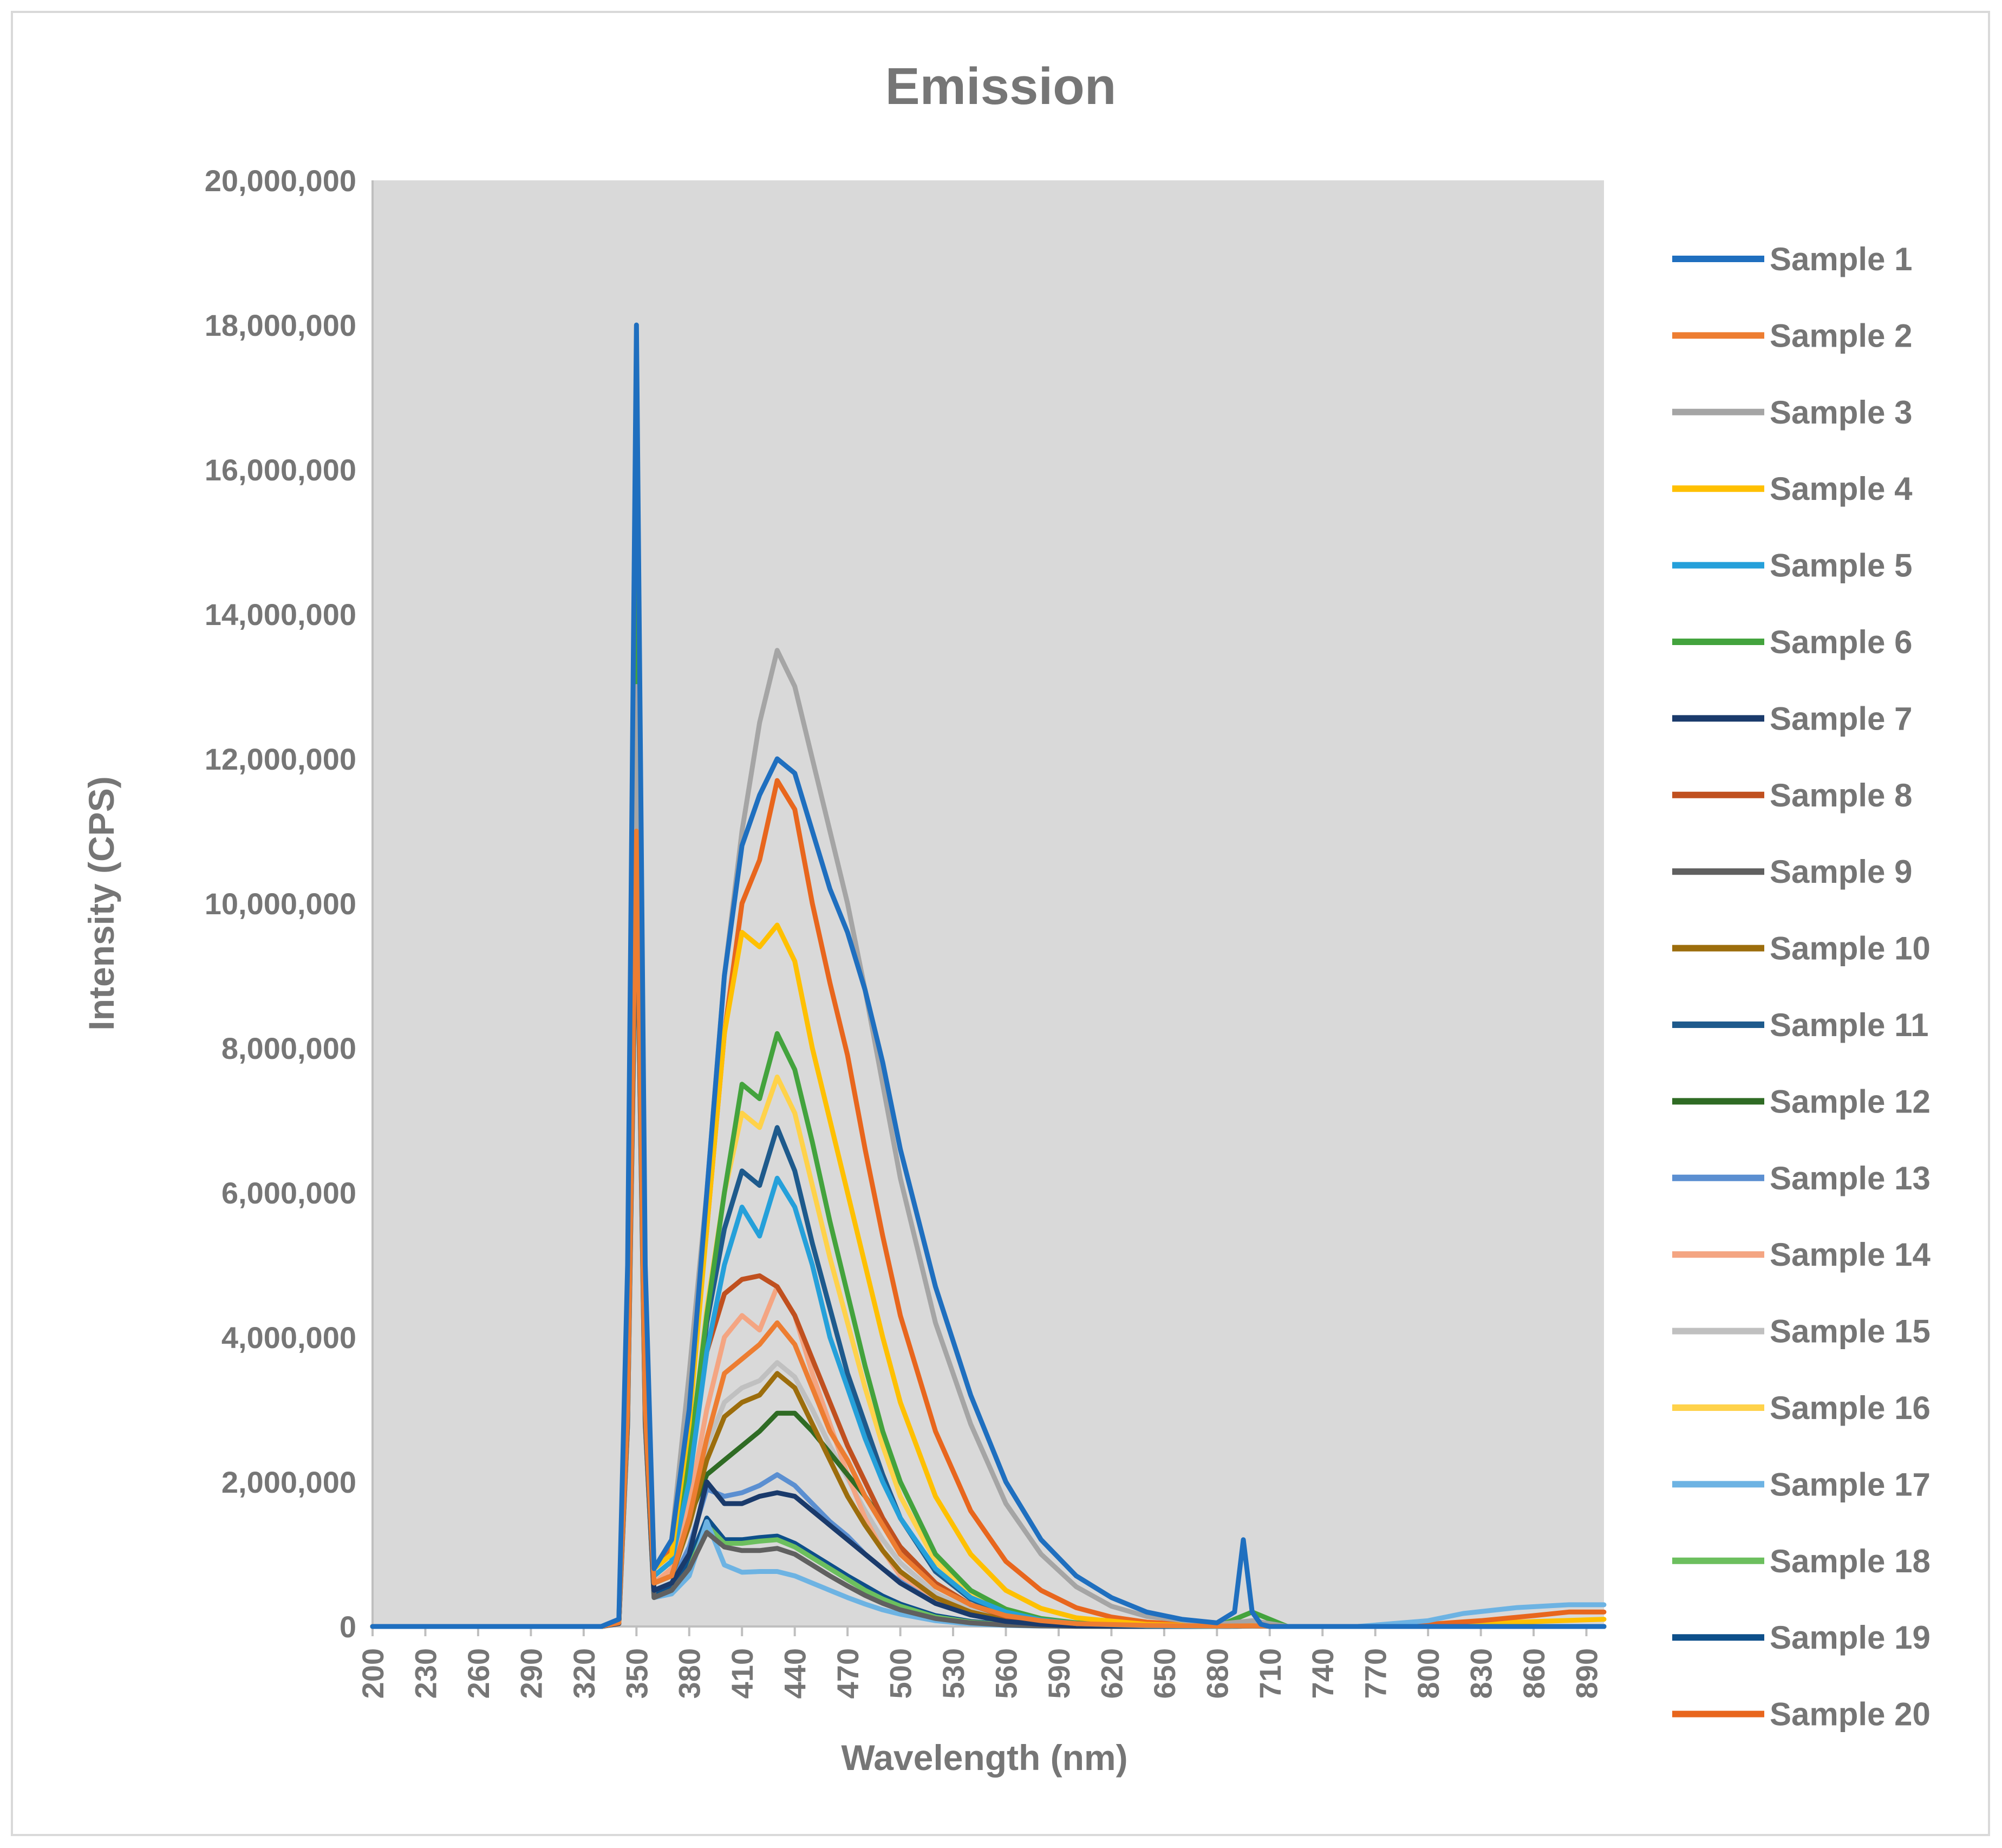  What do you see at coordinates (901, 1674) in the screenshot?
I see `x-tick-label: 500` at bounding box center [901, 1674].